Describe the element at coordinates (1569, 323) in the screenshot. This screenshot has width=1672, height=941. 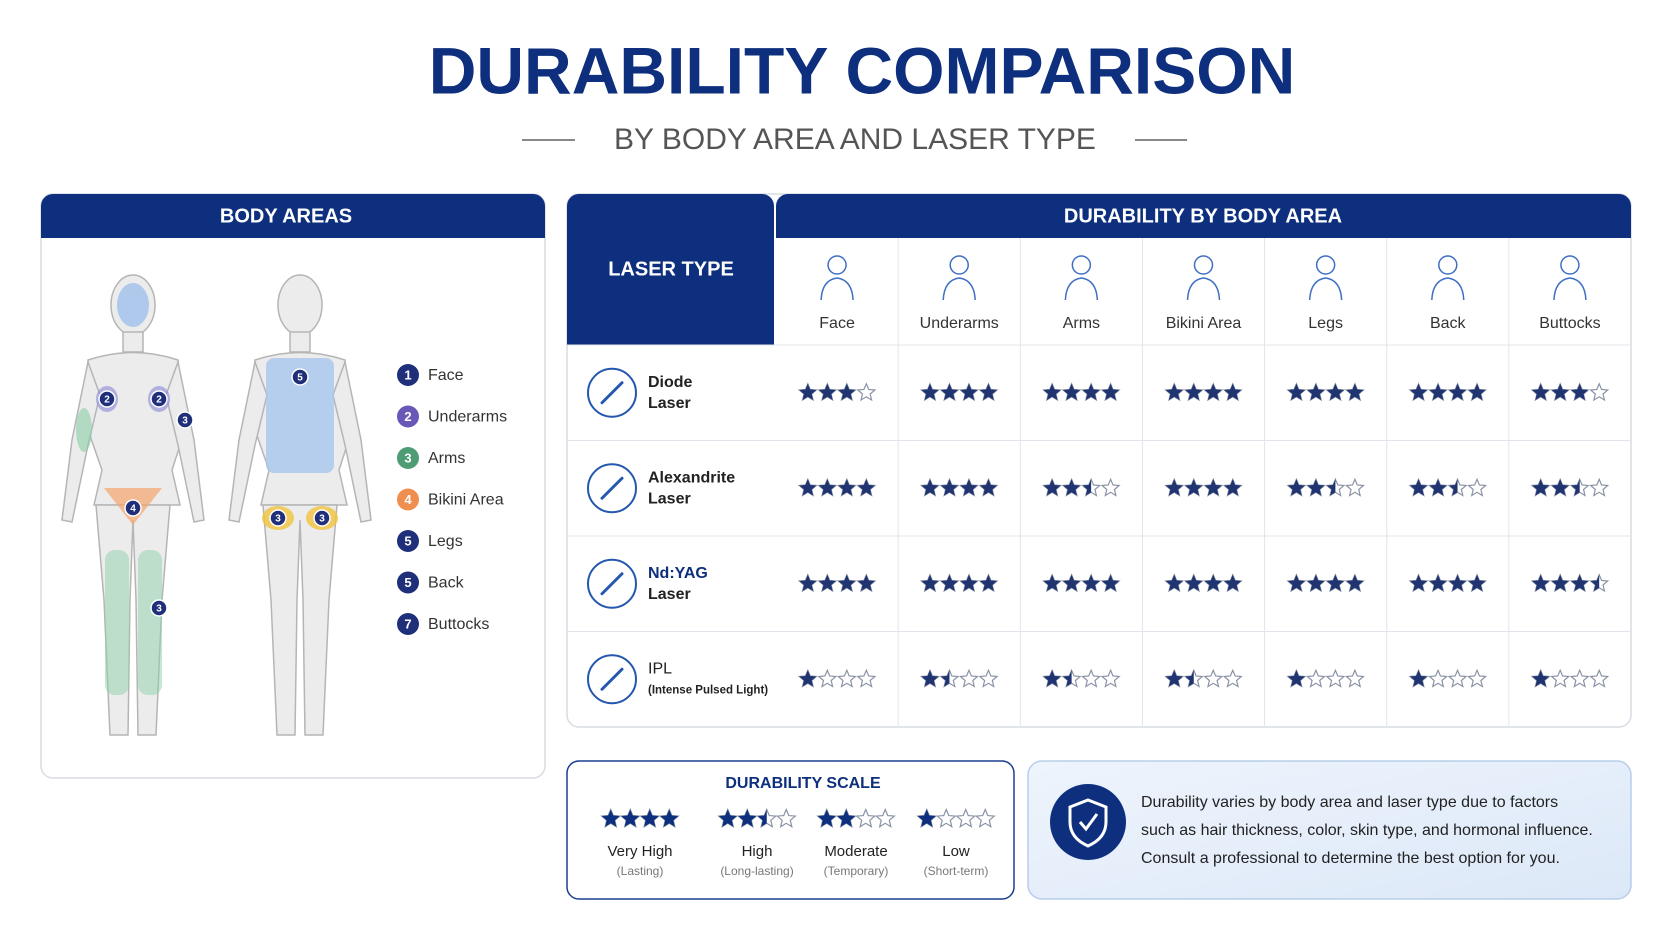
I see `column-label: Buttocks` at that location.